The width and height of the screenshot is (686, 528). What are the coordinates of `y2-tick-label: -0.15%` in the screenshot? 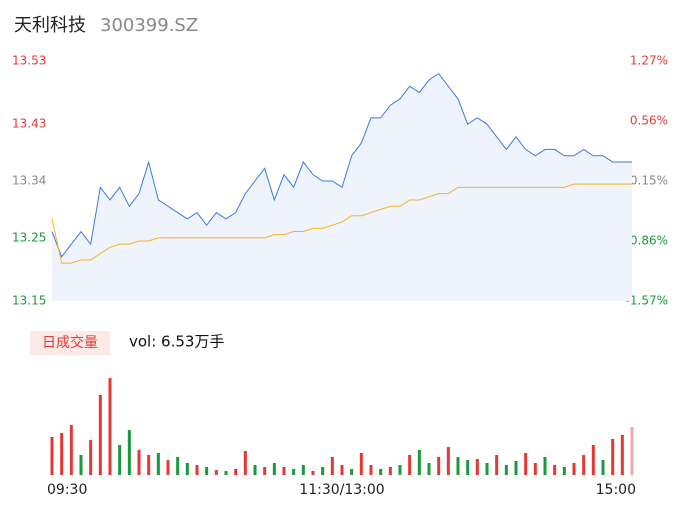 It's located at (647, 181).